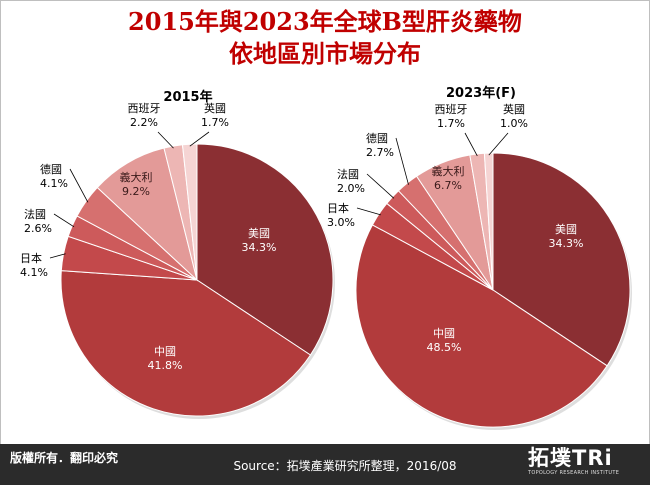 The height and width of the screenshot is (485, 650). What do you see at coordinates (514, 123) in the screenshot?
I see `slice-value-8: 1.0%` at bounding box center [514, 123].